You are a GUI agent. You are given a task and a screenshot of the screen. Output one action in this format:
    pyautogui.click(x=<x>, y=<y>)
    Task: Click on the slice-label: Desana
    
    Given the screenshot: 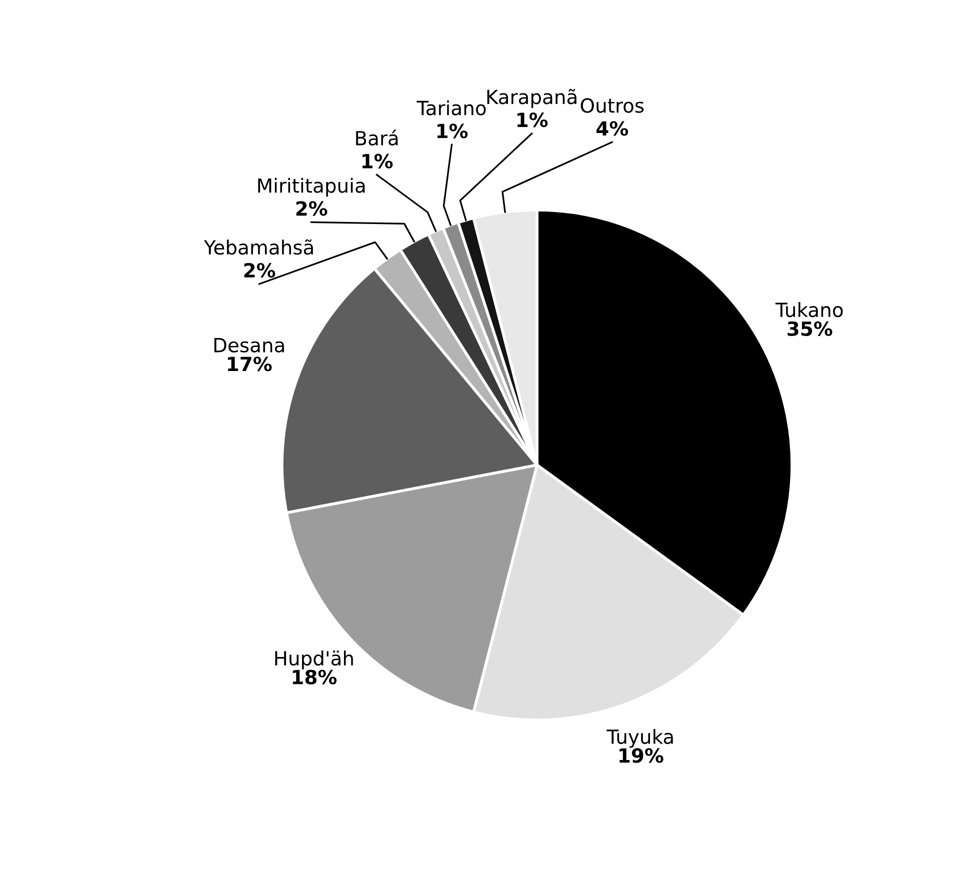 What is the action you would take?
    pyautogui.click(x=249, y=345)
    